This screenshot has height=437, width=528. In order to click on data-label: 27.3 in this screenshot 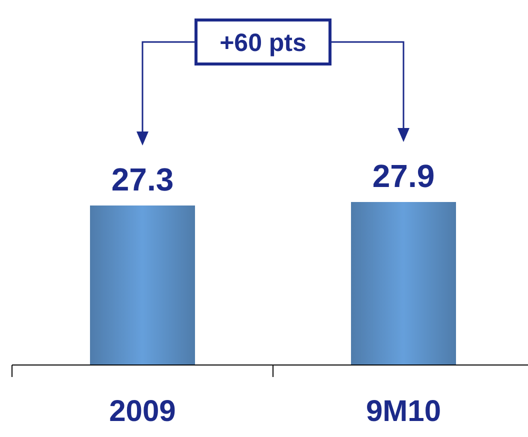, I will do `click(142, 180)`.